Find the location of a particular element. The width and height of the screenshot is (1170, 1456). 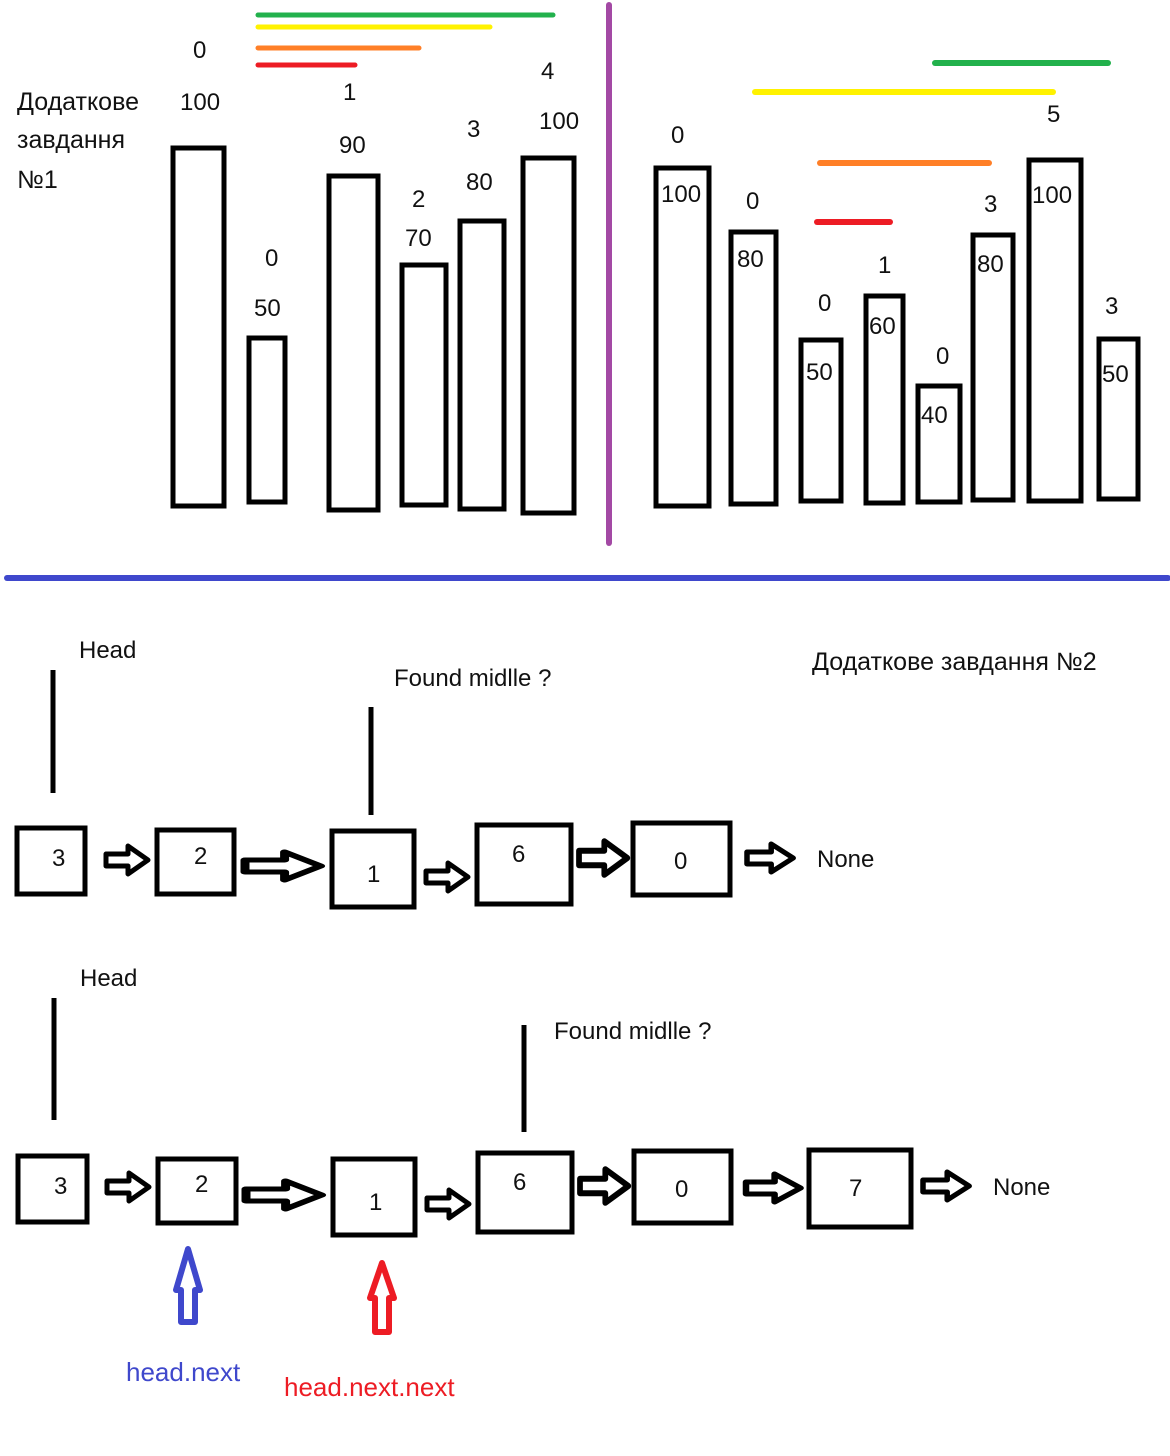

linked-list-1: Head Found midlle ? 3 2 1 6 0 None is located at coordinates (444, 773).